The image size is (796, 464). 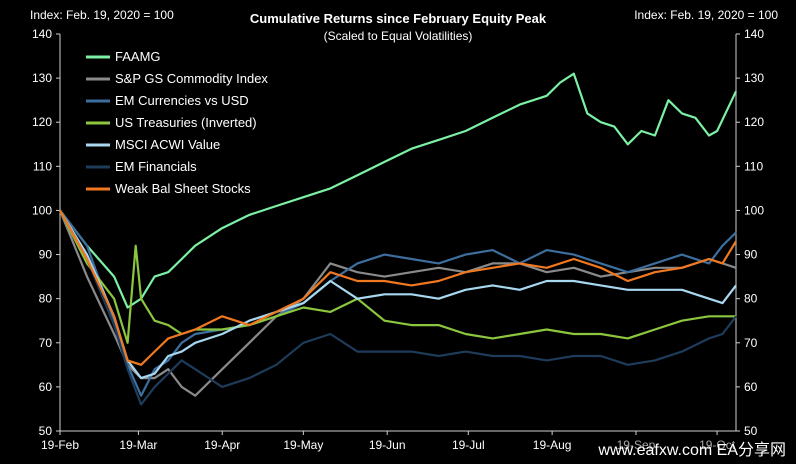 I want to click on y-tick-label-left: 140, so click(x=42, y=34).